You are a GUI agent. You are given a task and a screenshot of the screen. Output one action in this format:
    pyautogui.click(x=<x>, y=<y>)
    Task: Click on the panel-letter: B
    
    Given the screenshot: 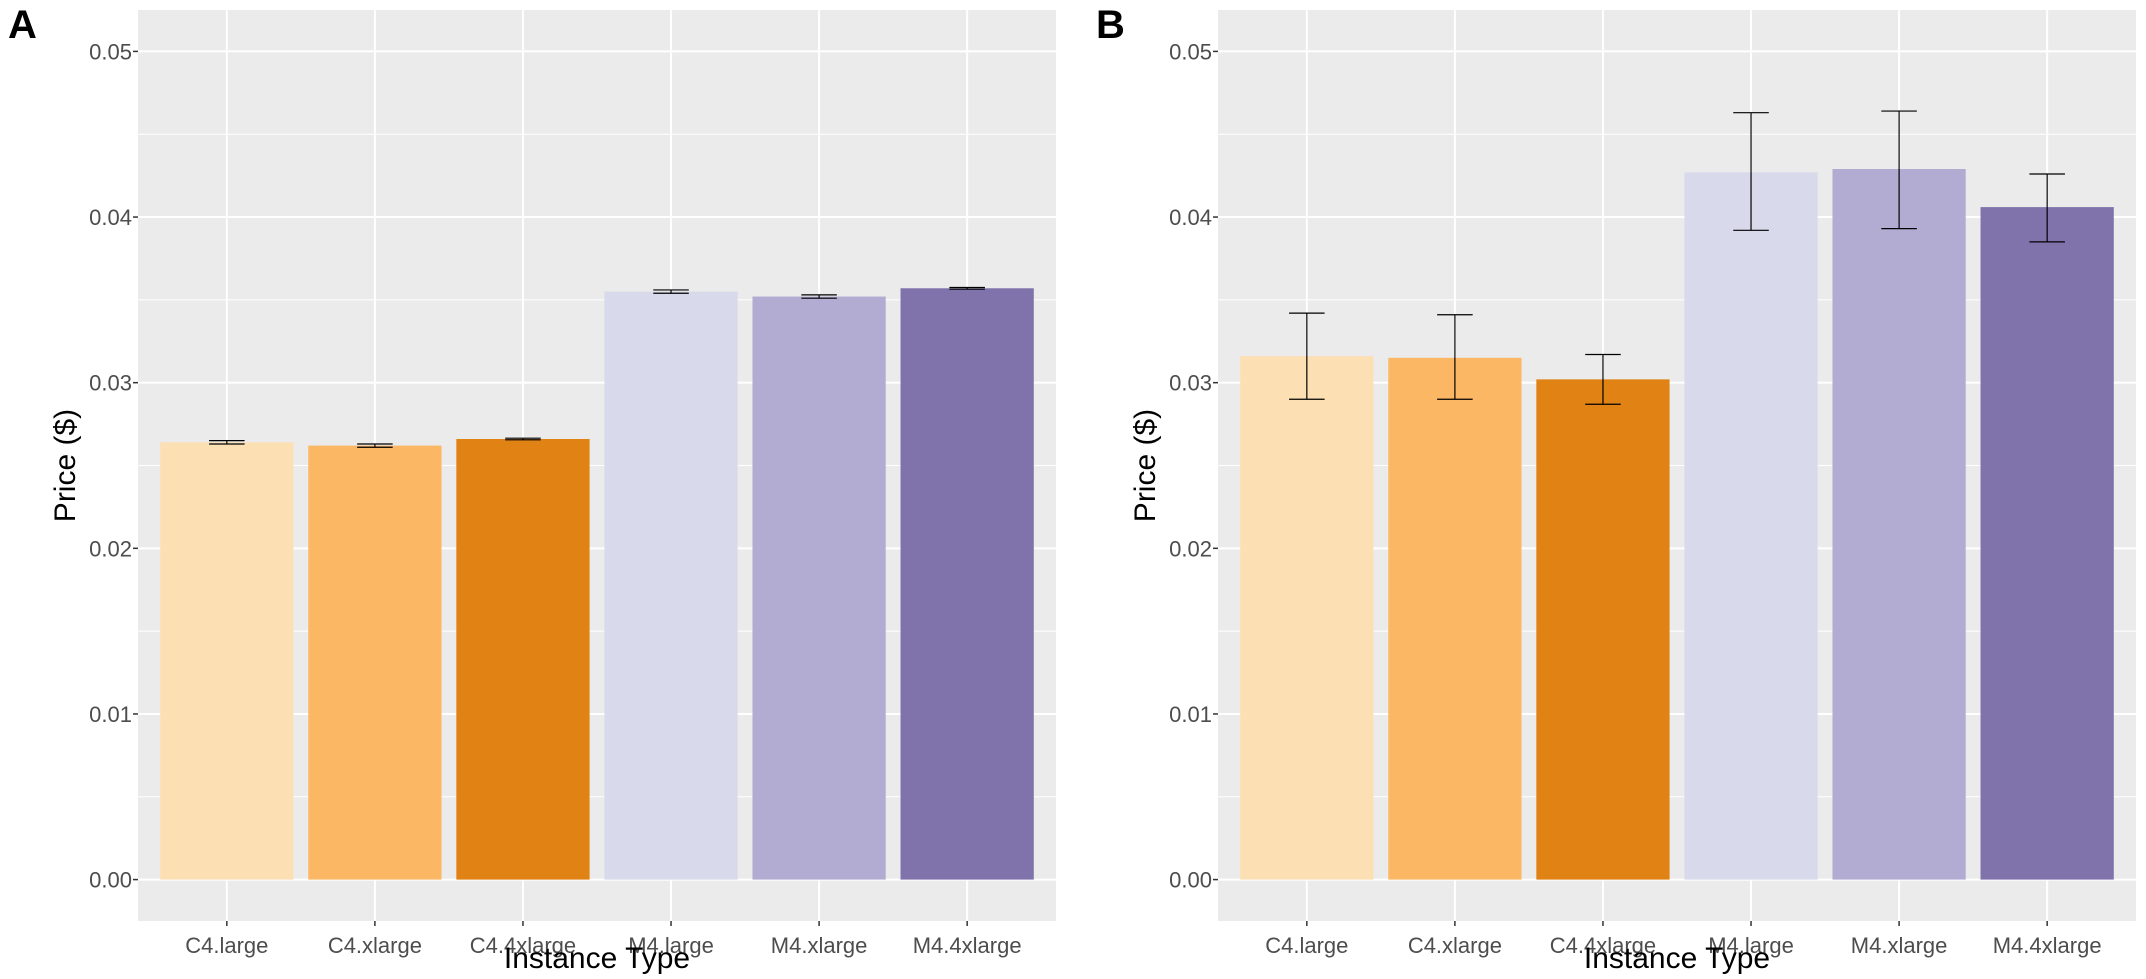 What is the action you would take?
    pyautogui.click(x=1110, y=25)
    